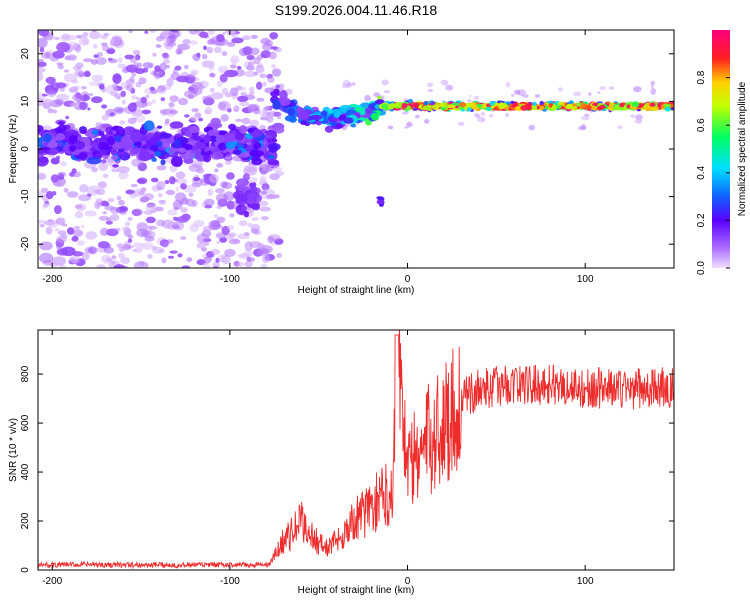 The image size is (750, 600). I want to click on colorbar-tick-label: 0.0, so click(701, 268).